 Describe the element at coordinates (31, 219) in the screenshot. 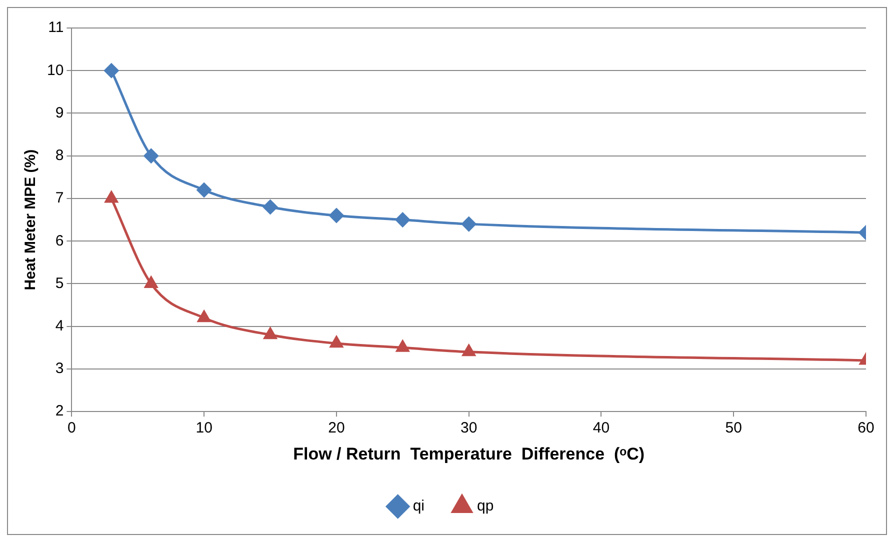

I see `y-axis-title: Heat Meter MPE (%)` at that location.